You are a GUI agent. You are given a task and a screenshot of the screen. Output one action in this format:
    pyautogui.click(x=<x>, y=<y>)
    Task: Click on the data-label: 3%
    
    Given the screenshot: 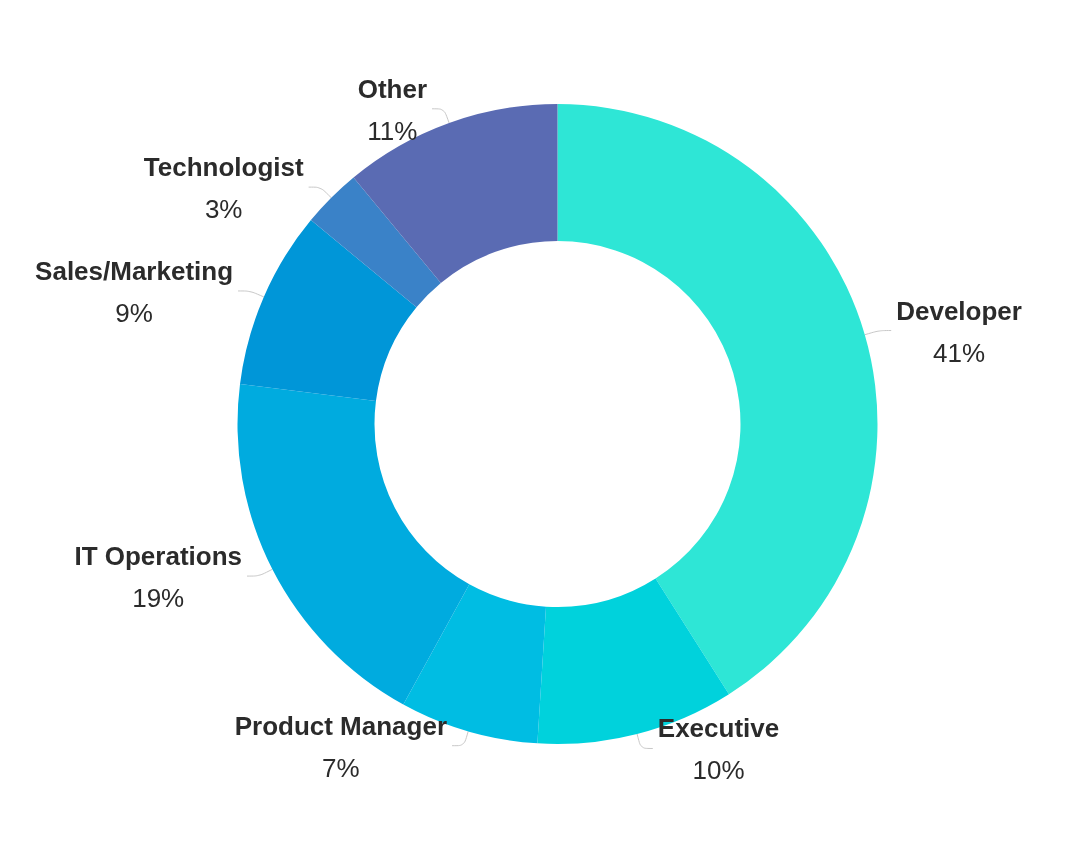 What is the action you would take?
    pyautogui.click(x=223, y=209)
    